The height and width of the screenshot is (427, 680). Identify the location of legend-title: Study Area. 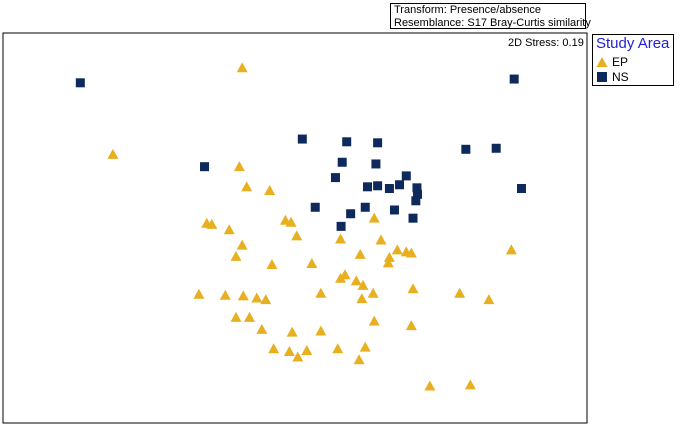
(633, 43).